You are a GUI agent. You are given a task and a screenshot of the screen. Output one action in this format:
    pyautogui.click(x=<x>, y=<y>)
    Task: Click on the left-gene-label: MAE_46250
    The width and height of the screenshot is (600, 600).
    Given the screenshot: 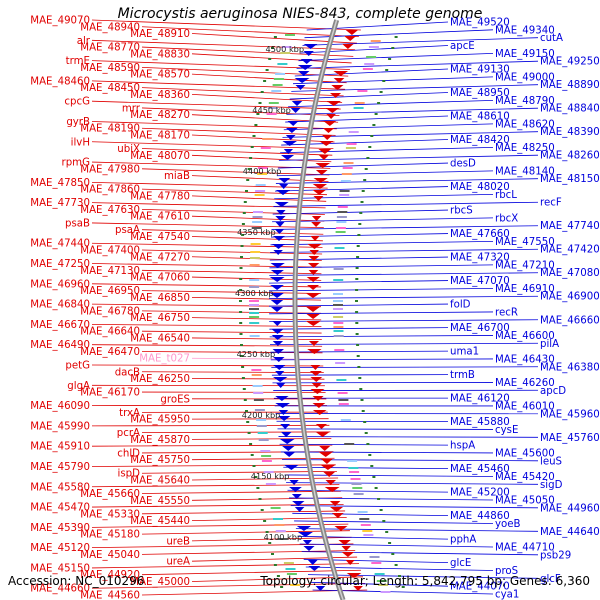 What is the action you would take?
    pyautogui.click(x=160, y=379)
    